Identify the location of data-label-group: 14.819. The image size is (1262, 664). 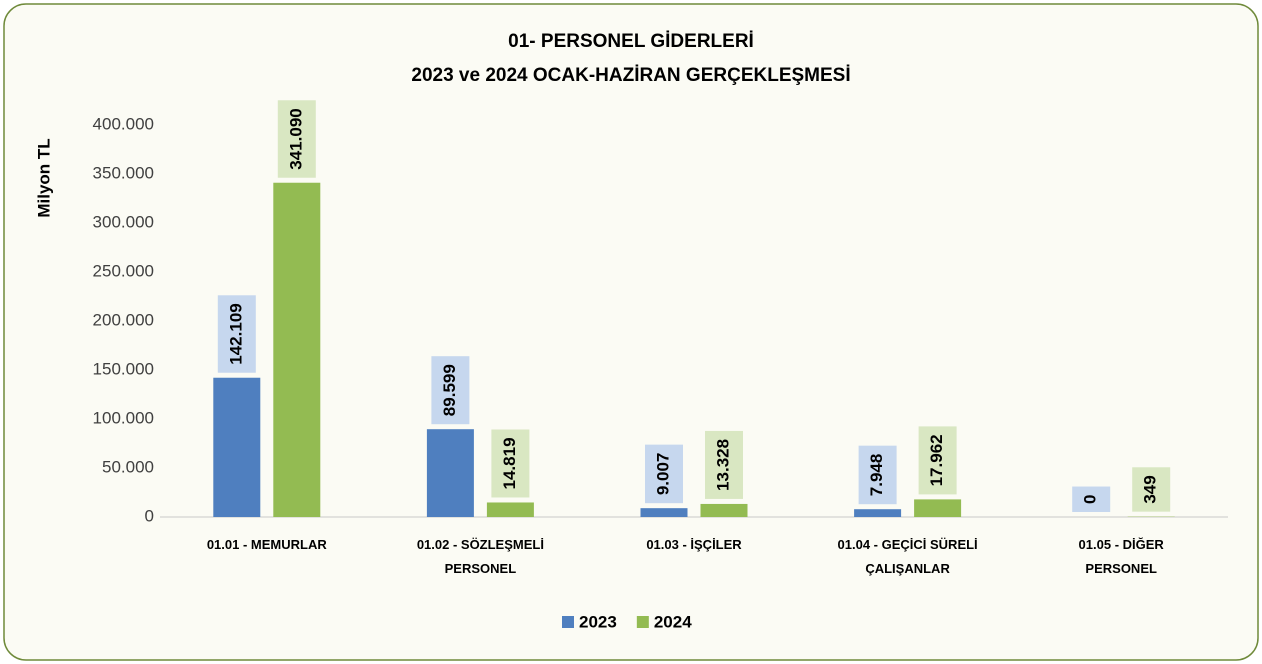
(510, 463).